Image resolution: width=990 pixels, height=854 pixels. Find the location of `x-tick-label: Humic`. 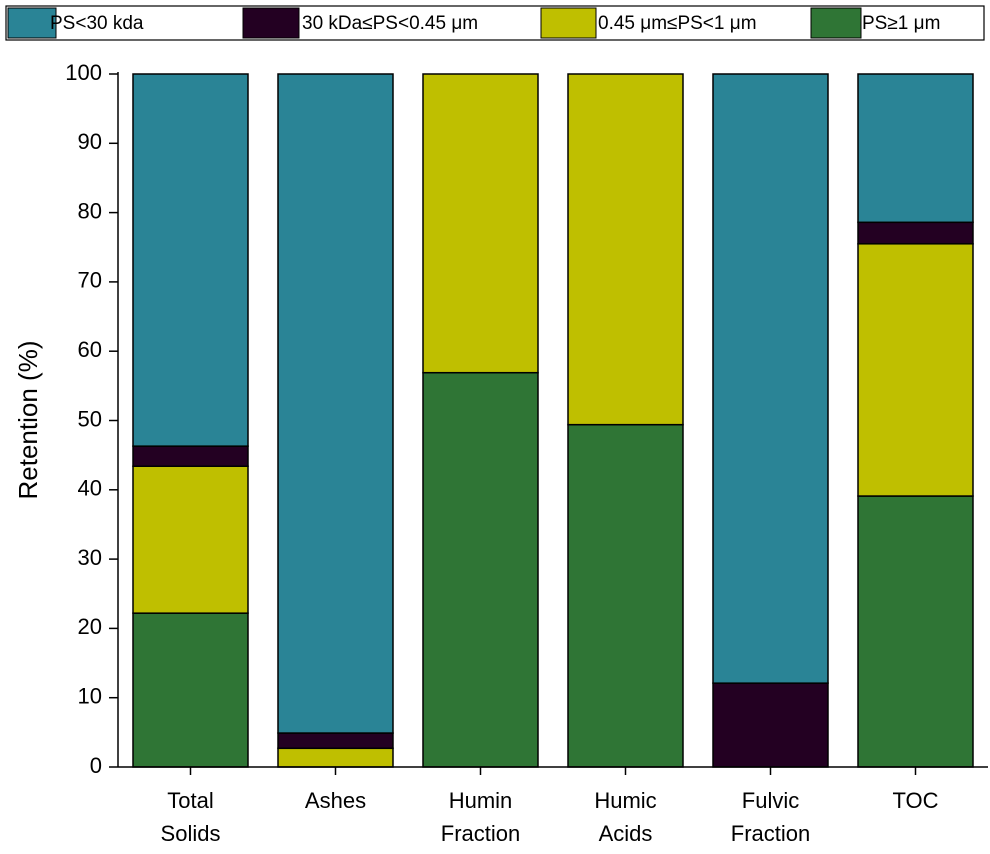

x-tick-label: Humic is located at coordinates (625, 800).